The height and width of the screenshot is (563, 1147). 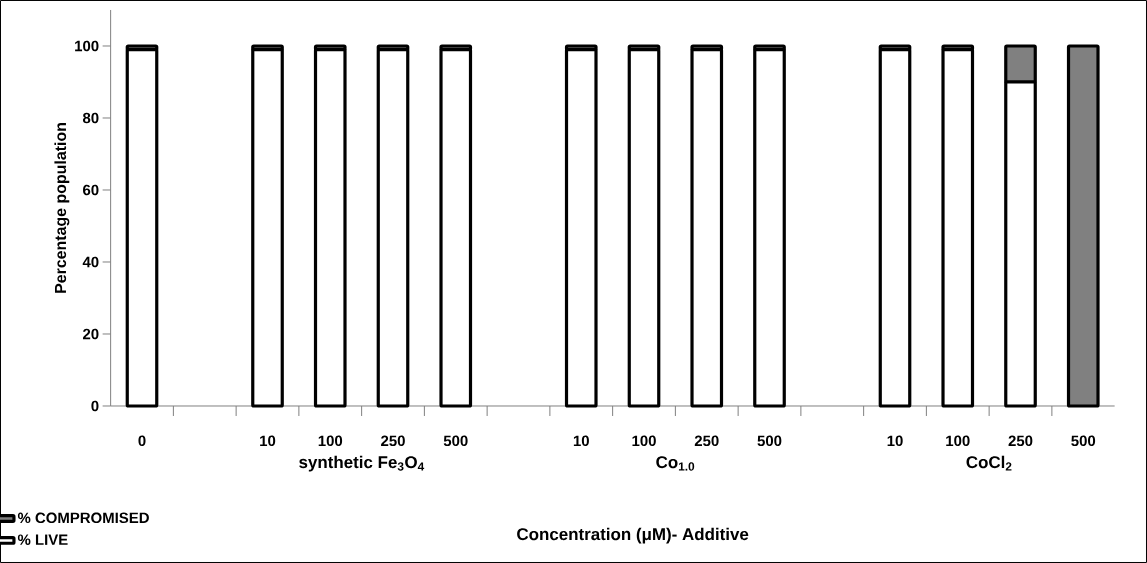 I want to click on y-tick-label: 0, so click(x=95, y=406).